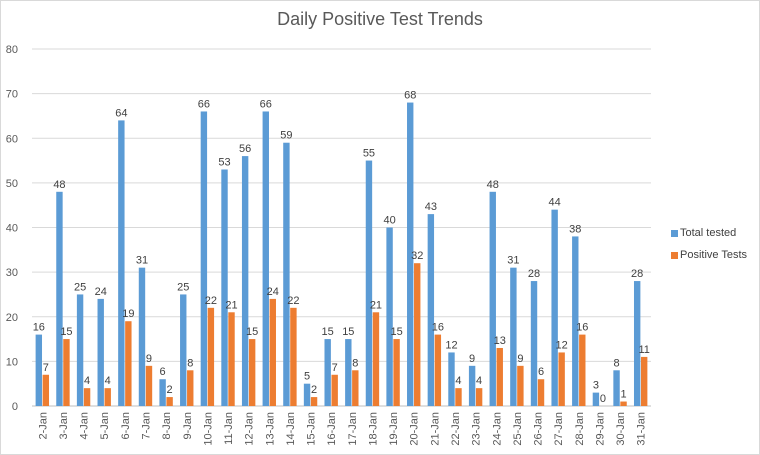 This screenshot has width=760, height=455. What do you see at coordinates (229, 428) in the screenshot?
I see `x-tick-label: 11-Jan` at bounding box center [229, 428].